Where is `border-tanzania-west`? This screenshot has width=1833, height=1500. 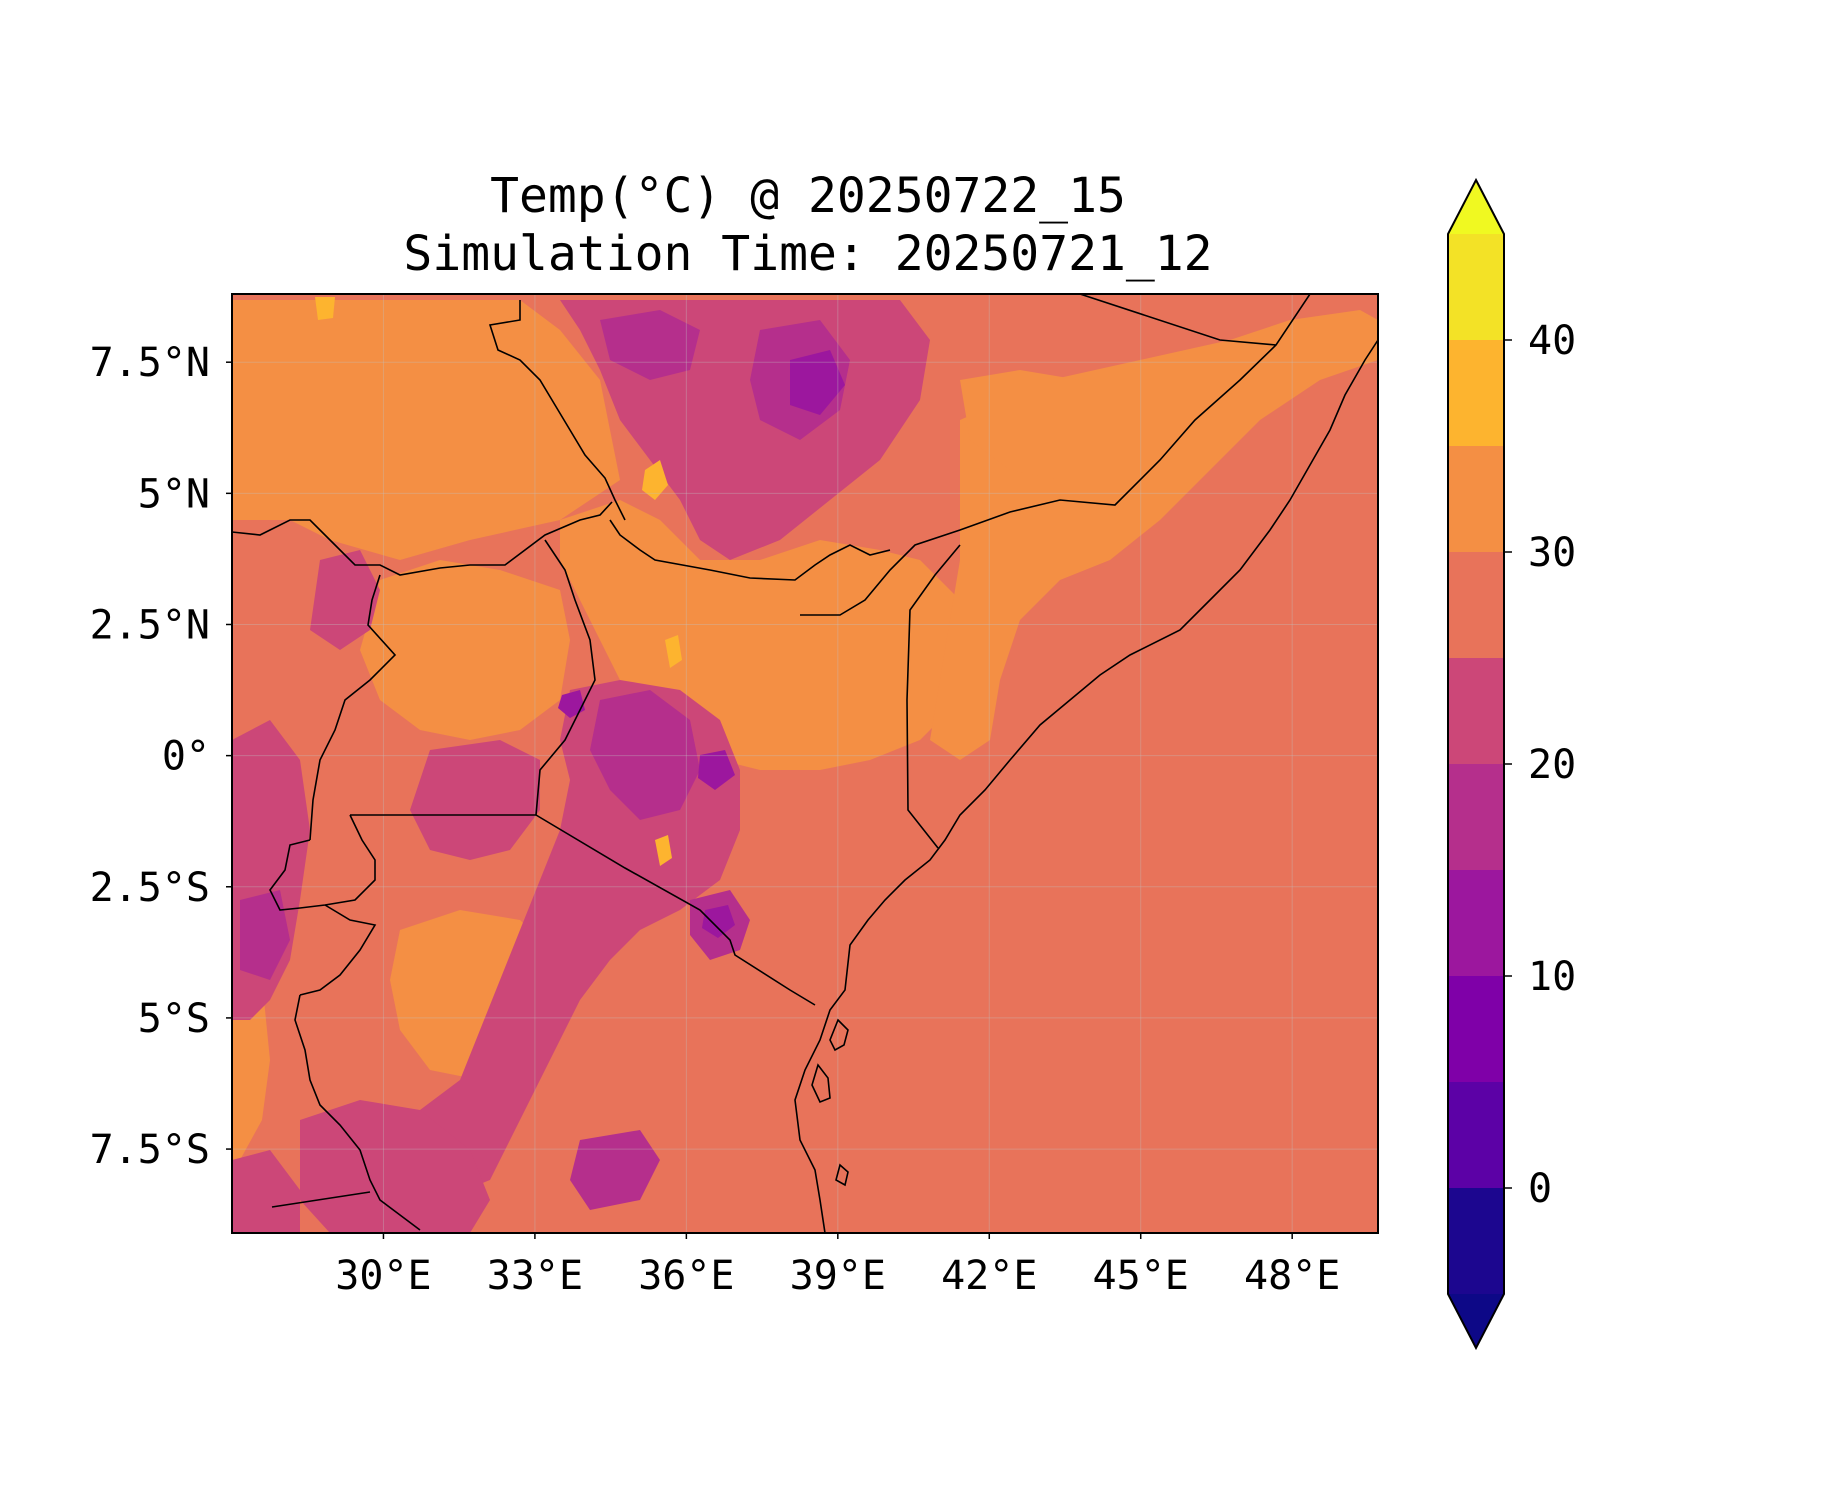 border-tanzania-west is located at coordinates (357, 1112).